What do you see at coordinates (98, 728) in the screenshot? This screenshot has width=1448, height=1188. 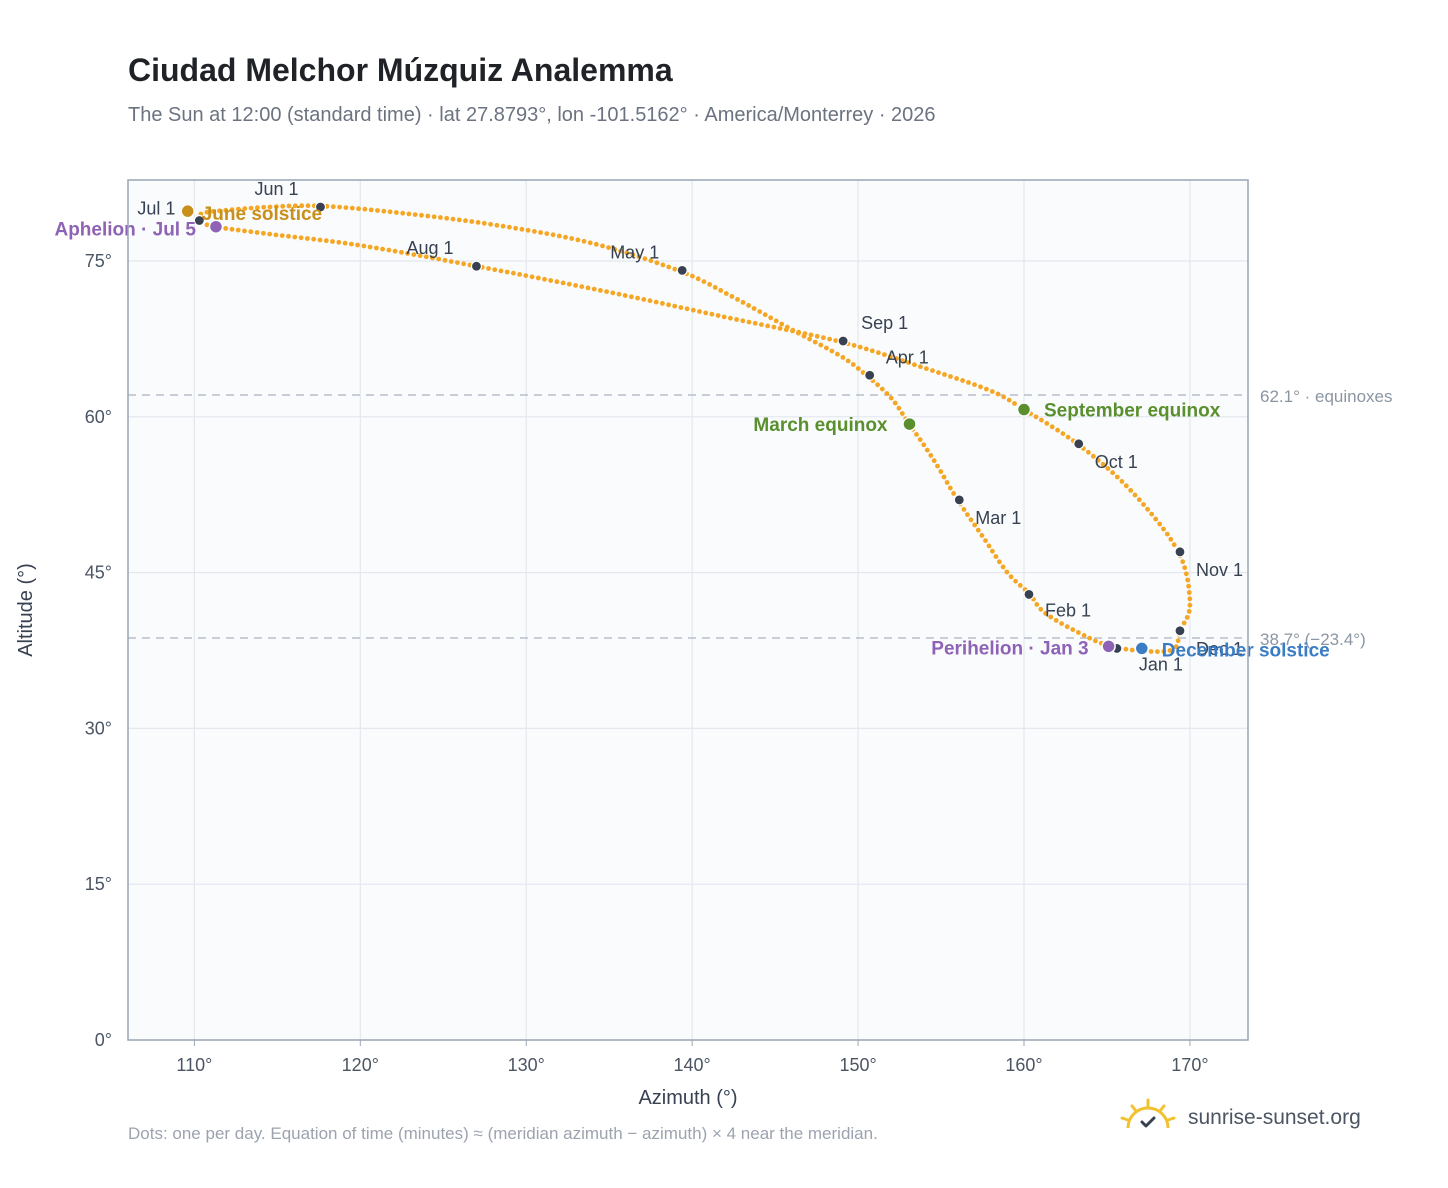 I see `y-tick-label: 30°` at bounding box center [98, 728].